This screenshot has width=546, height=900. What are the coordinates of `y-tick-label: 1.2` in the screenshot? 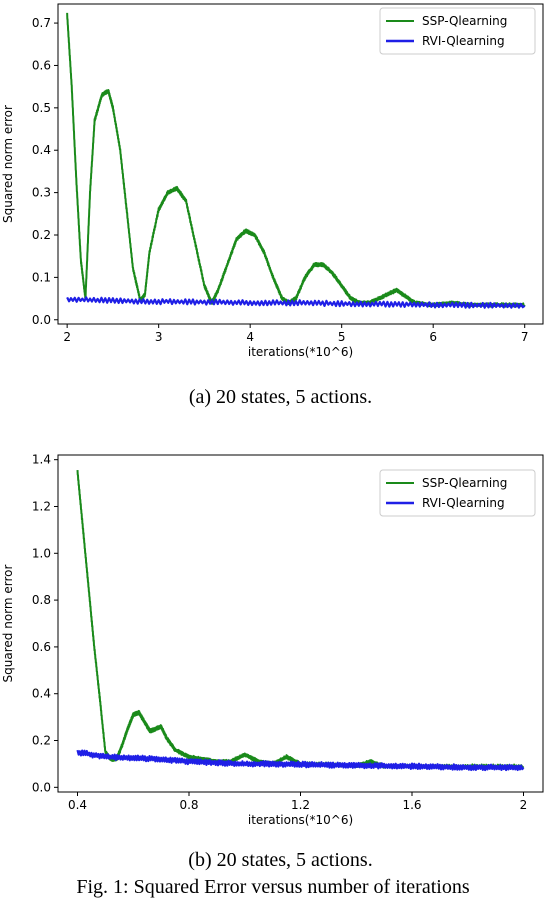 It's located at (41, 506).